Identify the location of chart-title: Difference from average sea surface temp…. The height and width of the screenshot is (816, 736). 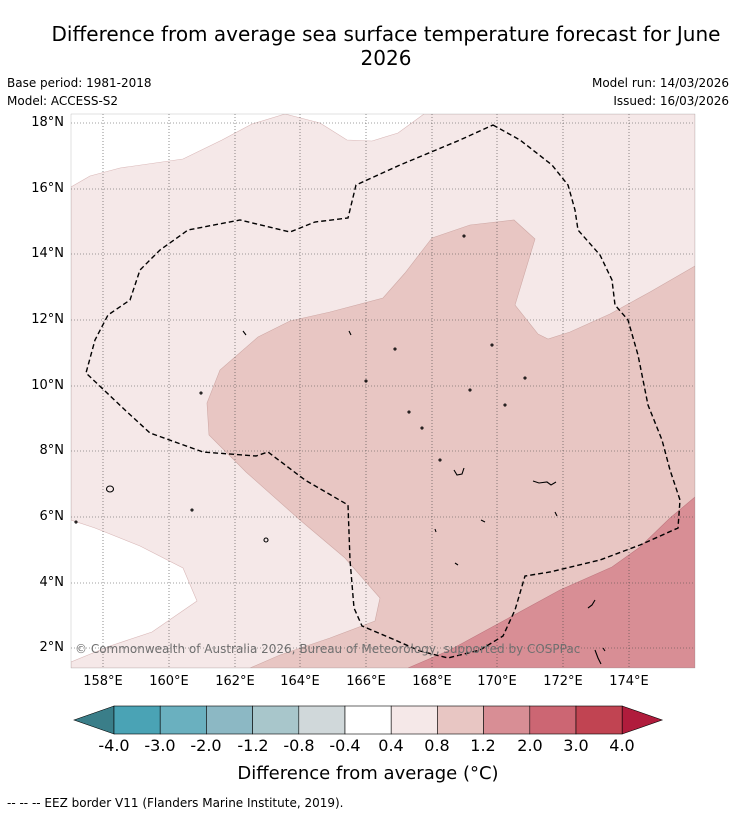
(386, 46).